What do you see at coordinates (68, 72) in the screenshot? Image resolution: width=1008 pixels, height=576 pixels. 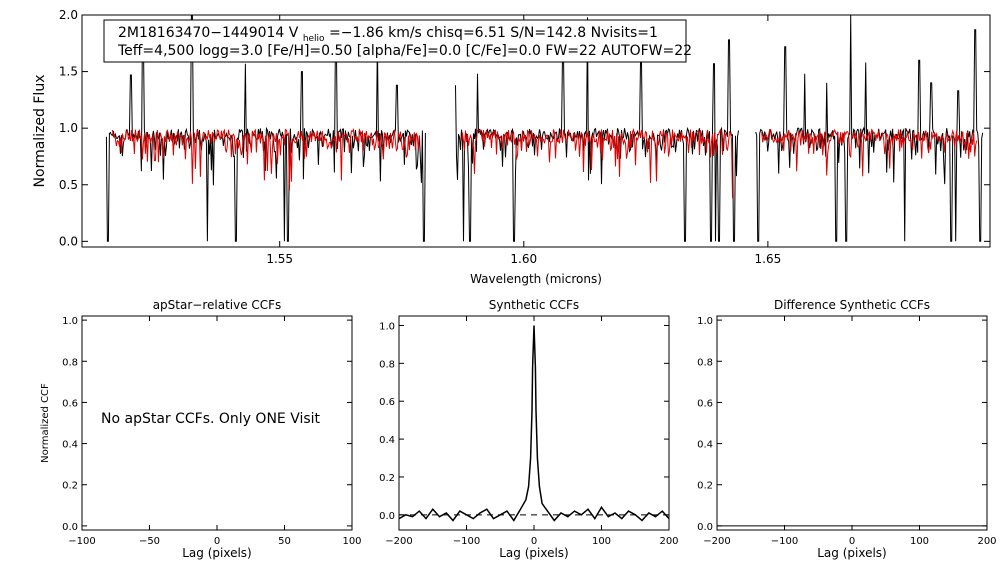 I see `spectrum-y-tick-label: 1.5` at bounding box center [68, 72].